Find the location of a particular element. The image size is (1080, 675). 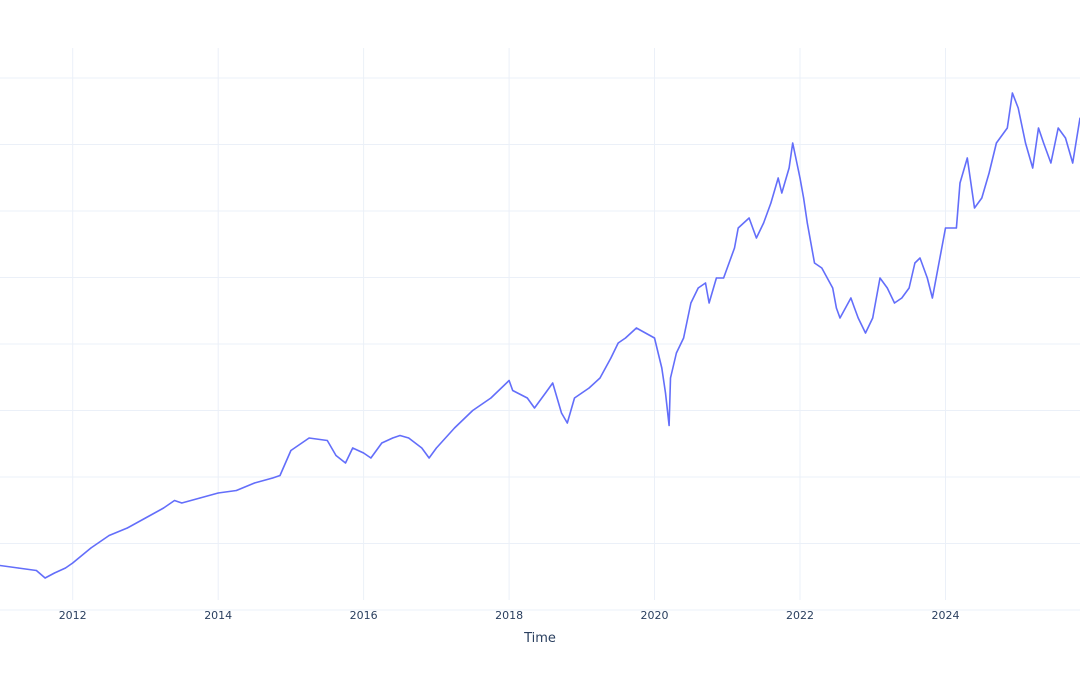

x-tick-label: 2016 is located at coordinates (364, 615).